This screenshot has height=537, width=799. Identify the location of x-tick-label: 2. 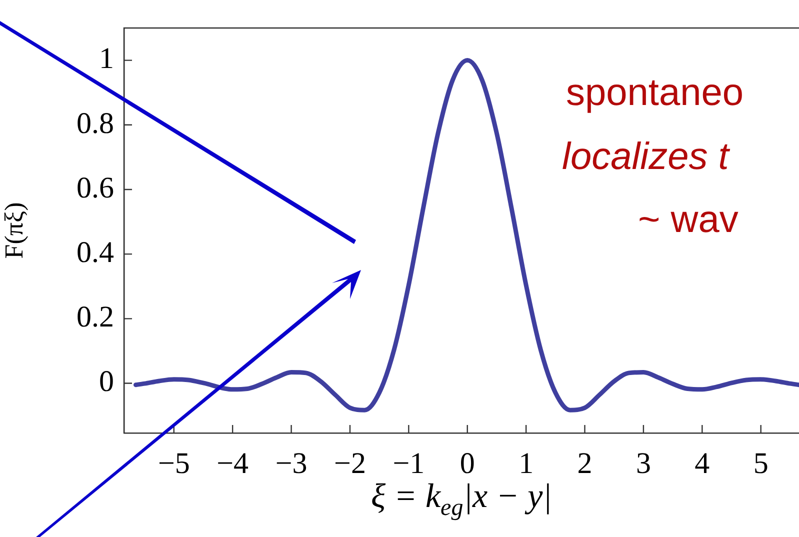
(584, 463).